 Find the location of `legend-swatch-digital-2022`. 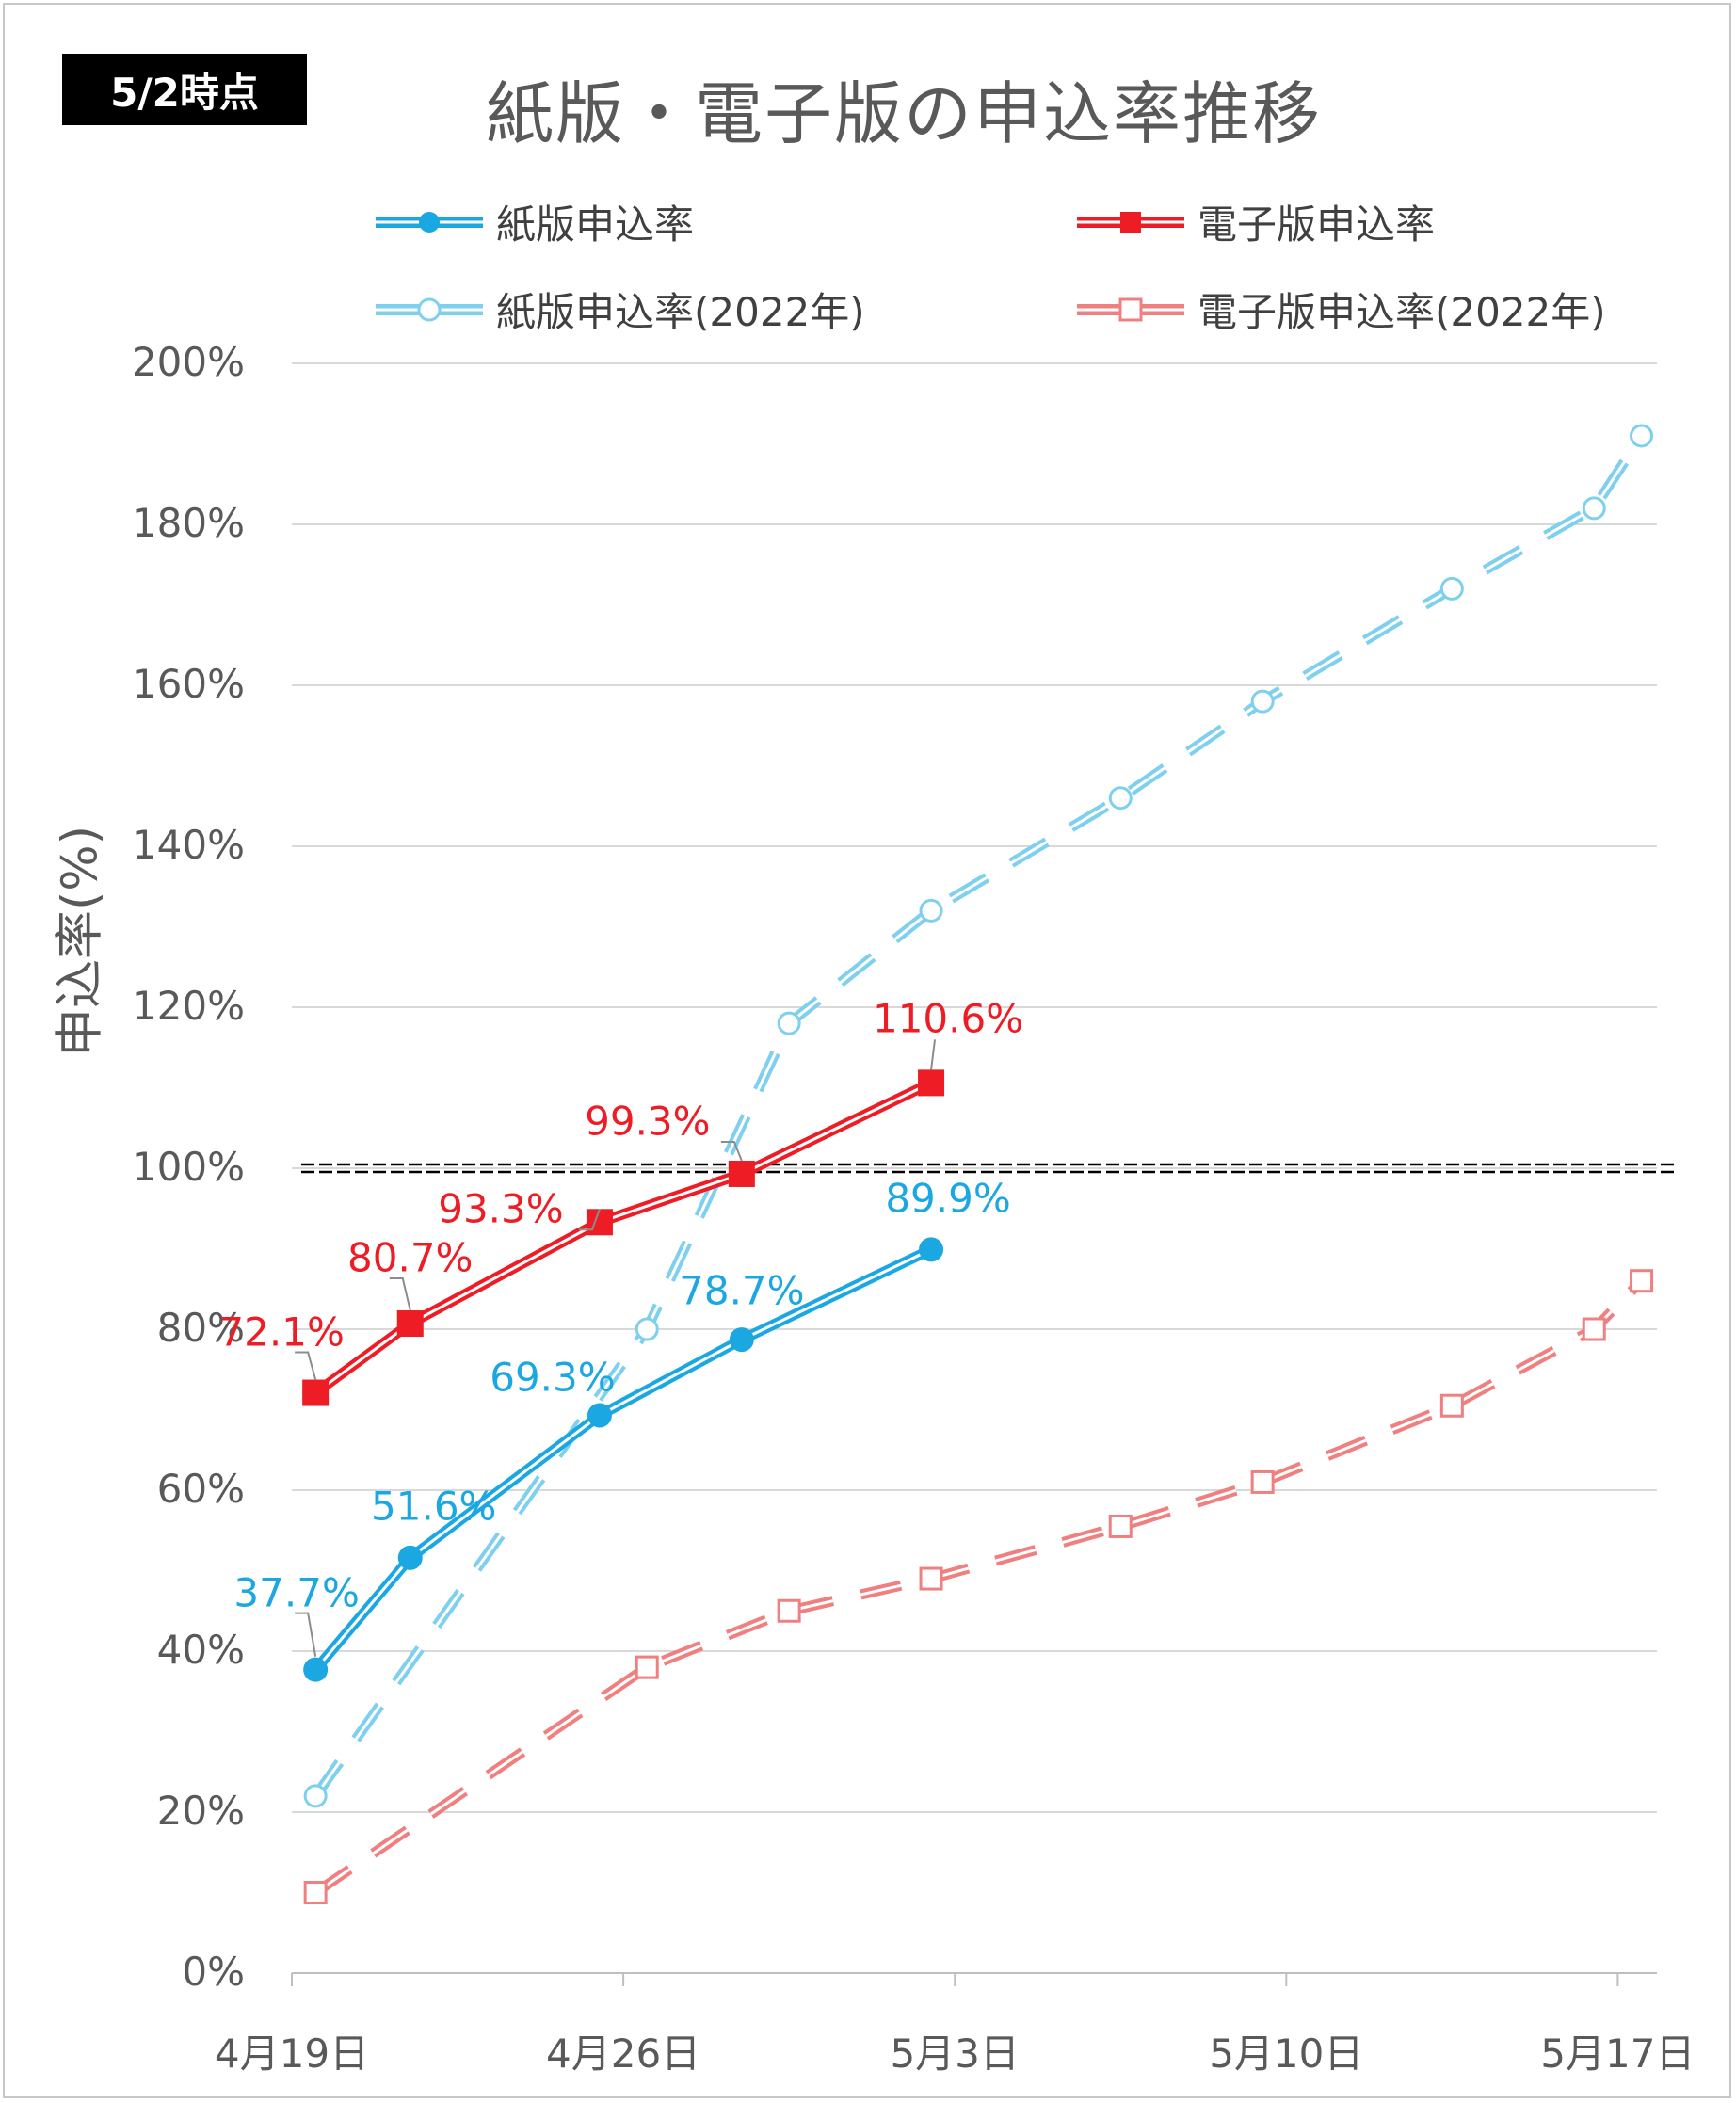

legend-swatch-digital-2022 is located at coordinates (1130, 309).